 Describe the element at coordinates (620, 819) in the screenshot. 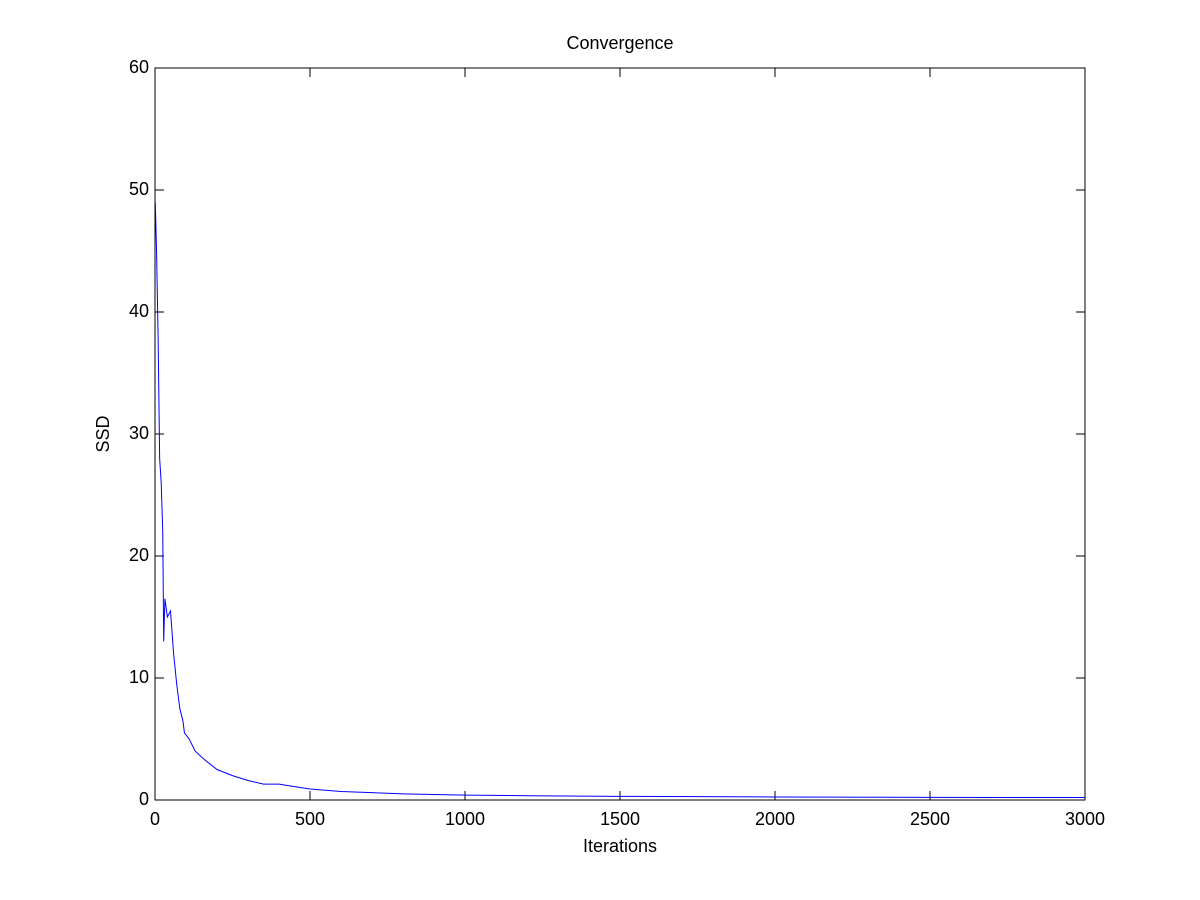

I see `x-tick-label: 1500` at that location.